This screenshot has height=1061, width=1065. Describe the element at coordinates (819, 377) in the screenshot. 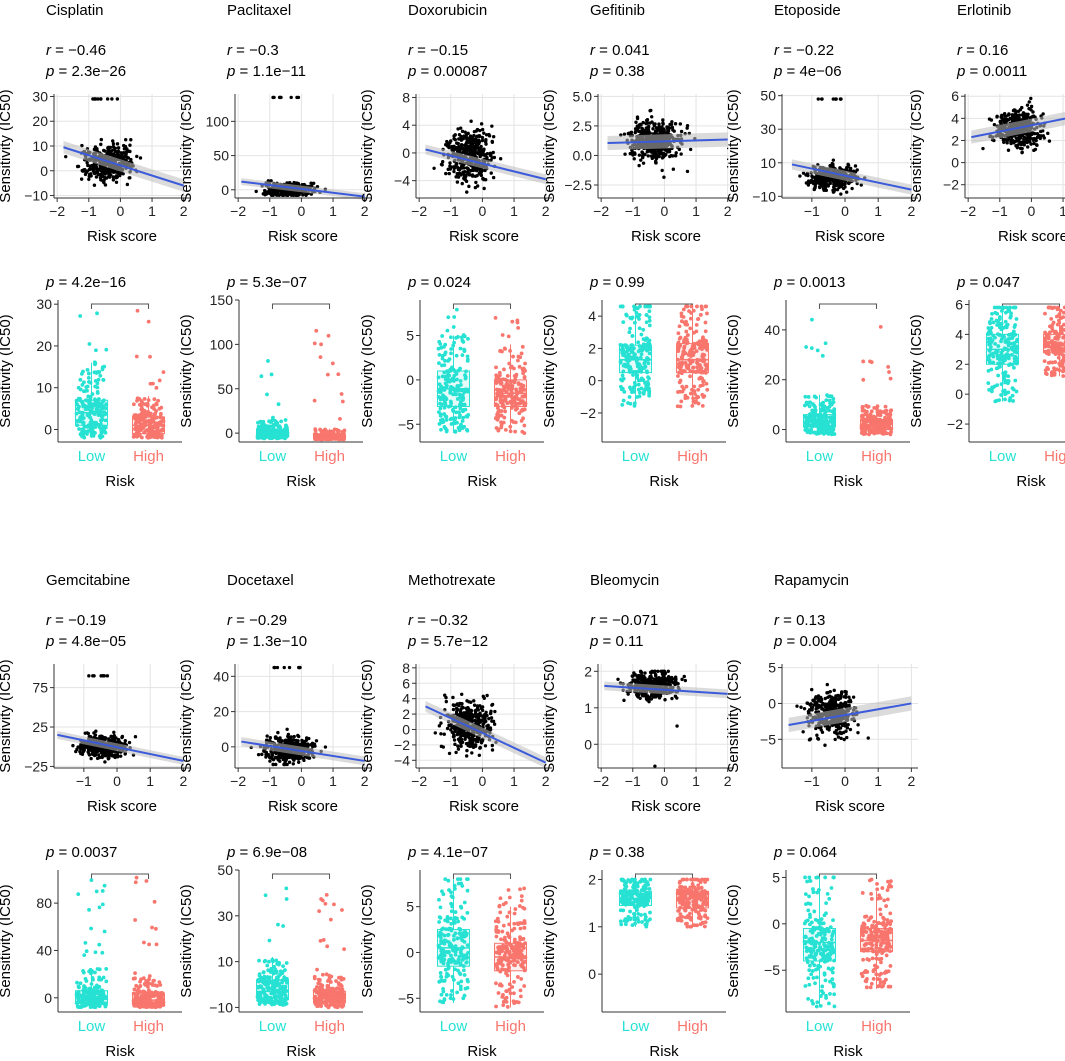

I see `box-group-low` at that location.